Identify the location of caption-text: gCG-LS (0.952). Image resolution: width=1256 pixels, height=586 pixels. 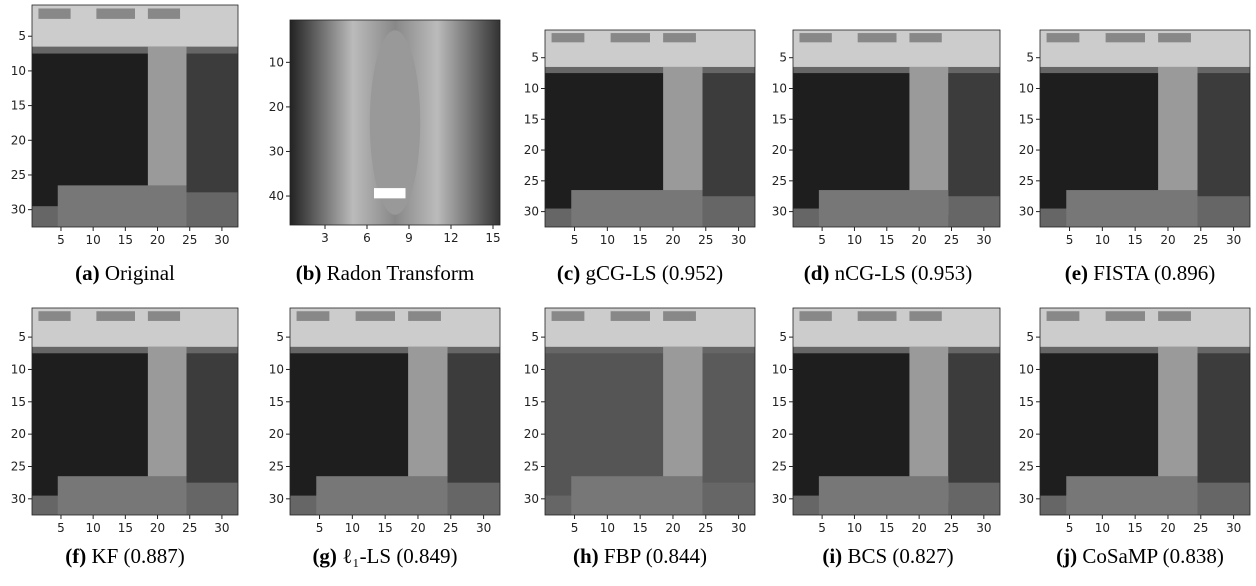
(654, 273).